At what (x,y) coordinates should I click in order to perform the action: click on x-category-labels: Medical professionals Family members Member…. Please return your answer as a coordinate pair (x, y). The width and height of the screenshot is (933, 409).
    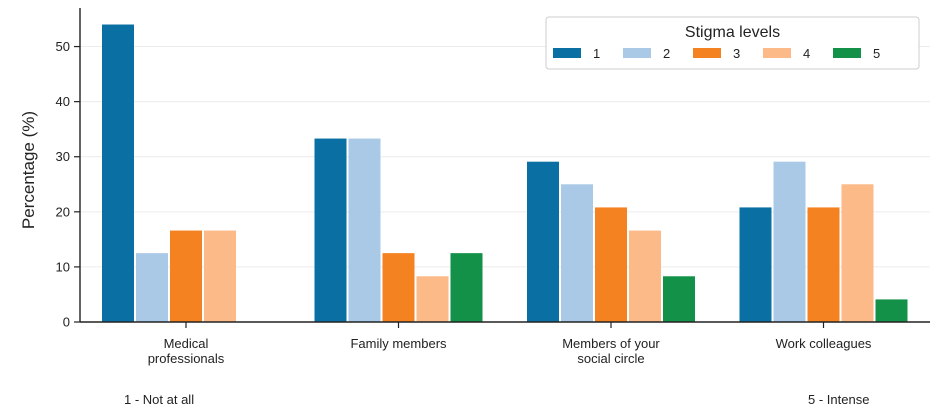
    Looking at the image, I should click on (510, 351).